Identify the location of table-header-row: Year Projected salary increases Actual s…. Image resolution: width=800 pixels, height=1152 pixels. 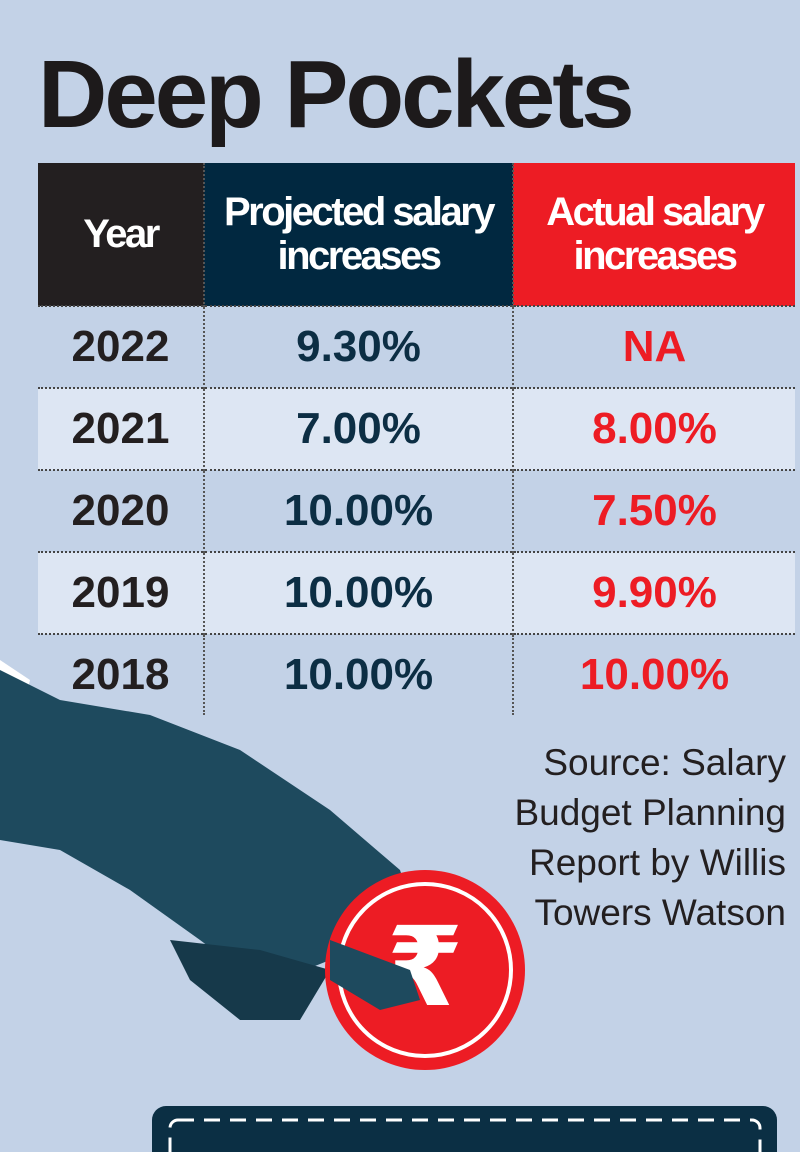
(416, 234).